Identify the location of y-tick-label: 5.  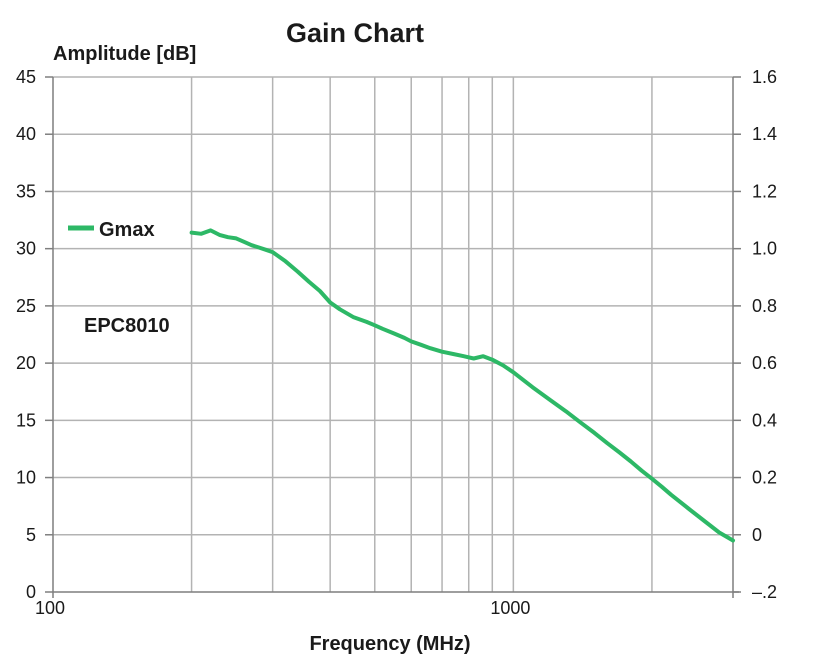
(31, 535).